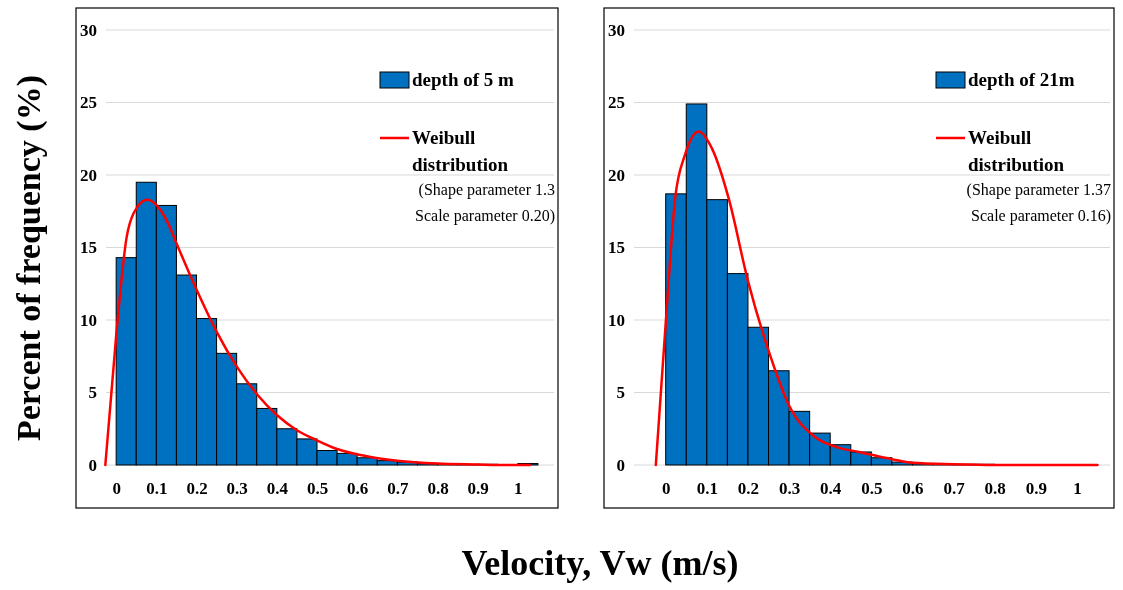 This screenshot has width=1123, height=590. I want to click on legend-label: depth of 5 m, so click(463, 79).